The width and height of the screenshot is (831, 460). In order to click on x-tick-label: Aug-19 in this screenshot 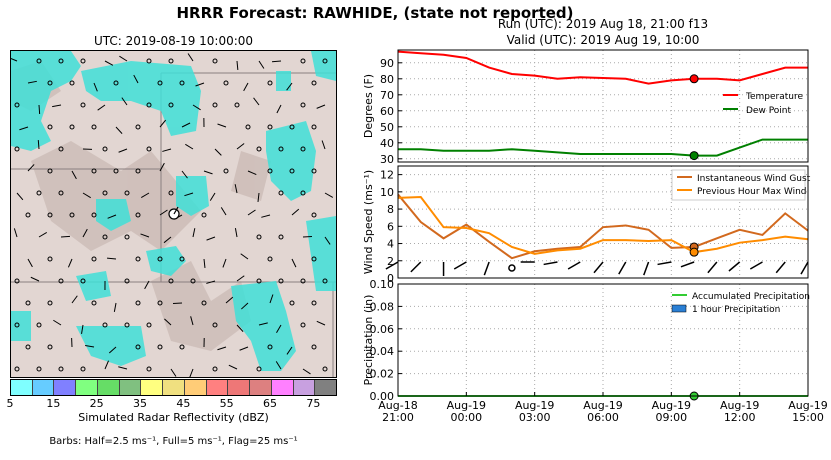, I will do `click(534, 405)`.